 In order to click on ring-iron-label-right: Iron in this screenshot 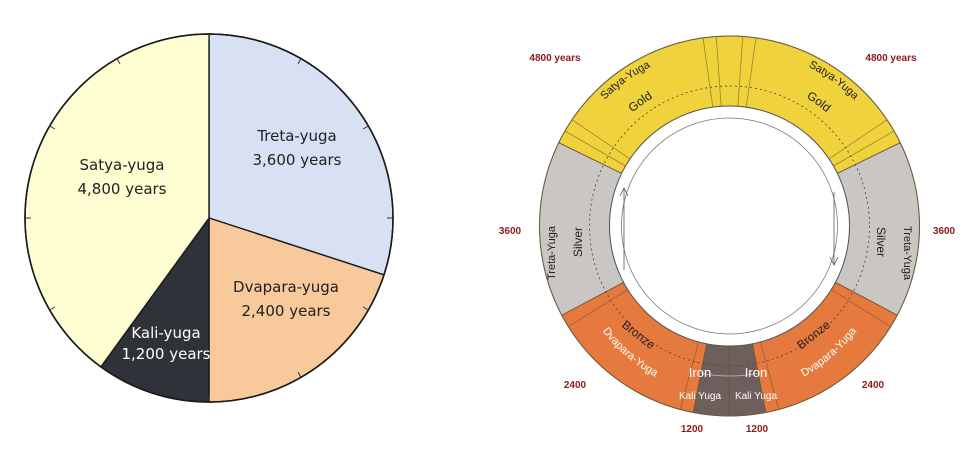, I will do `click(756, 372)`.